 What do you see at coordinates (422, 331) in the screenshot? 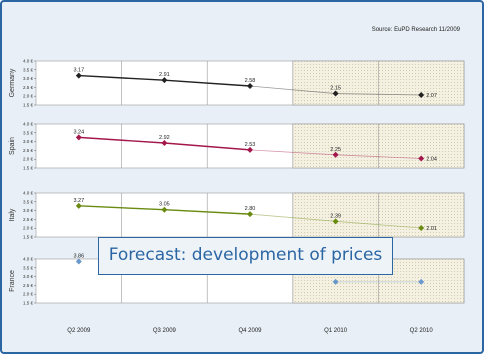
I see `x-tick-label: Q2 2010` at bounding box center [422, 331].